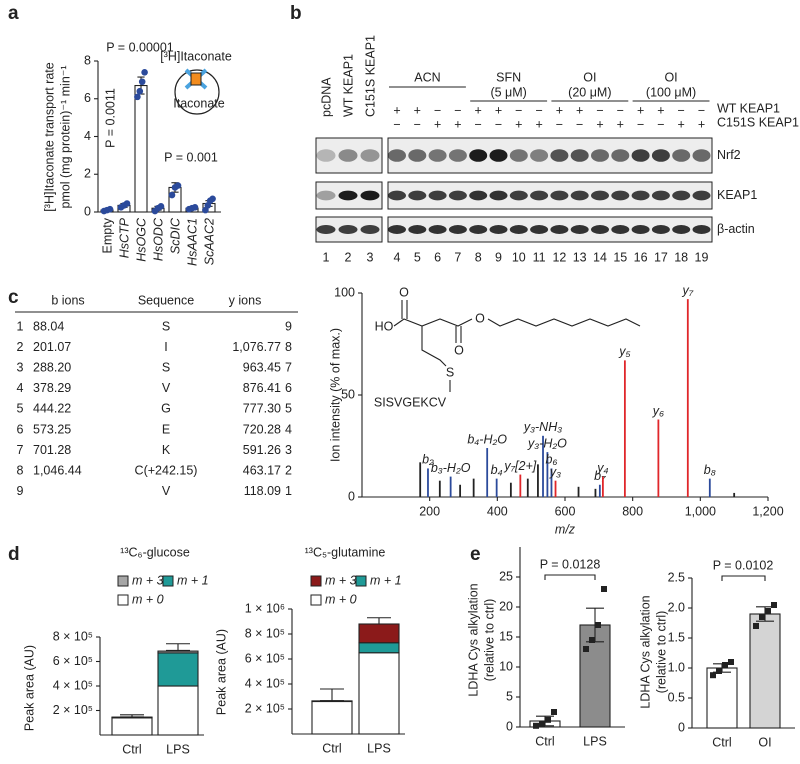 The height and width of the screenshot is (764, 800). I want to click on chart-title: ¹³C₅-glutamine, so click(345, 552).